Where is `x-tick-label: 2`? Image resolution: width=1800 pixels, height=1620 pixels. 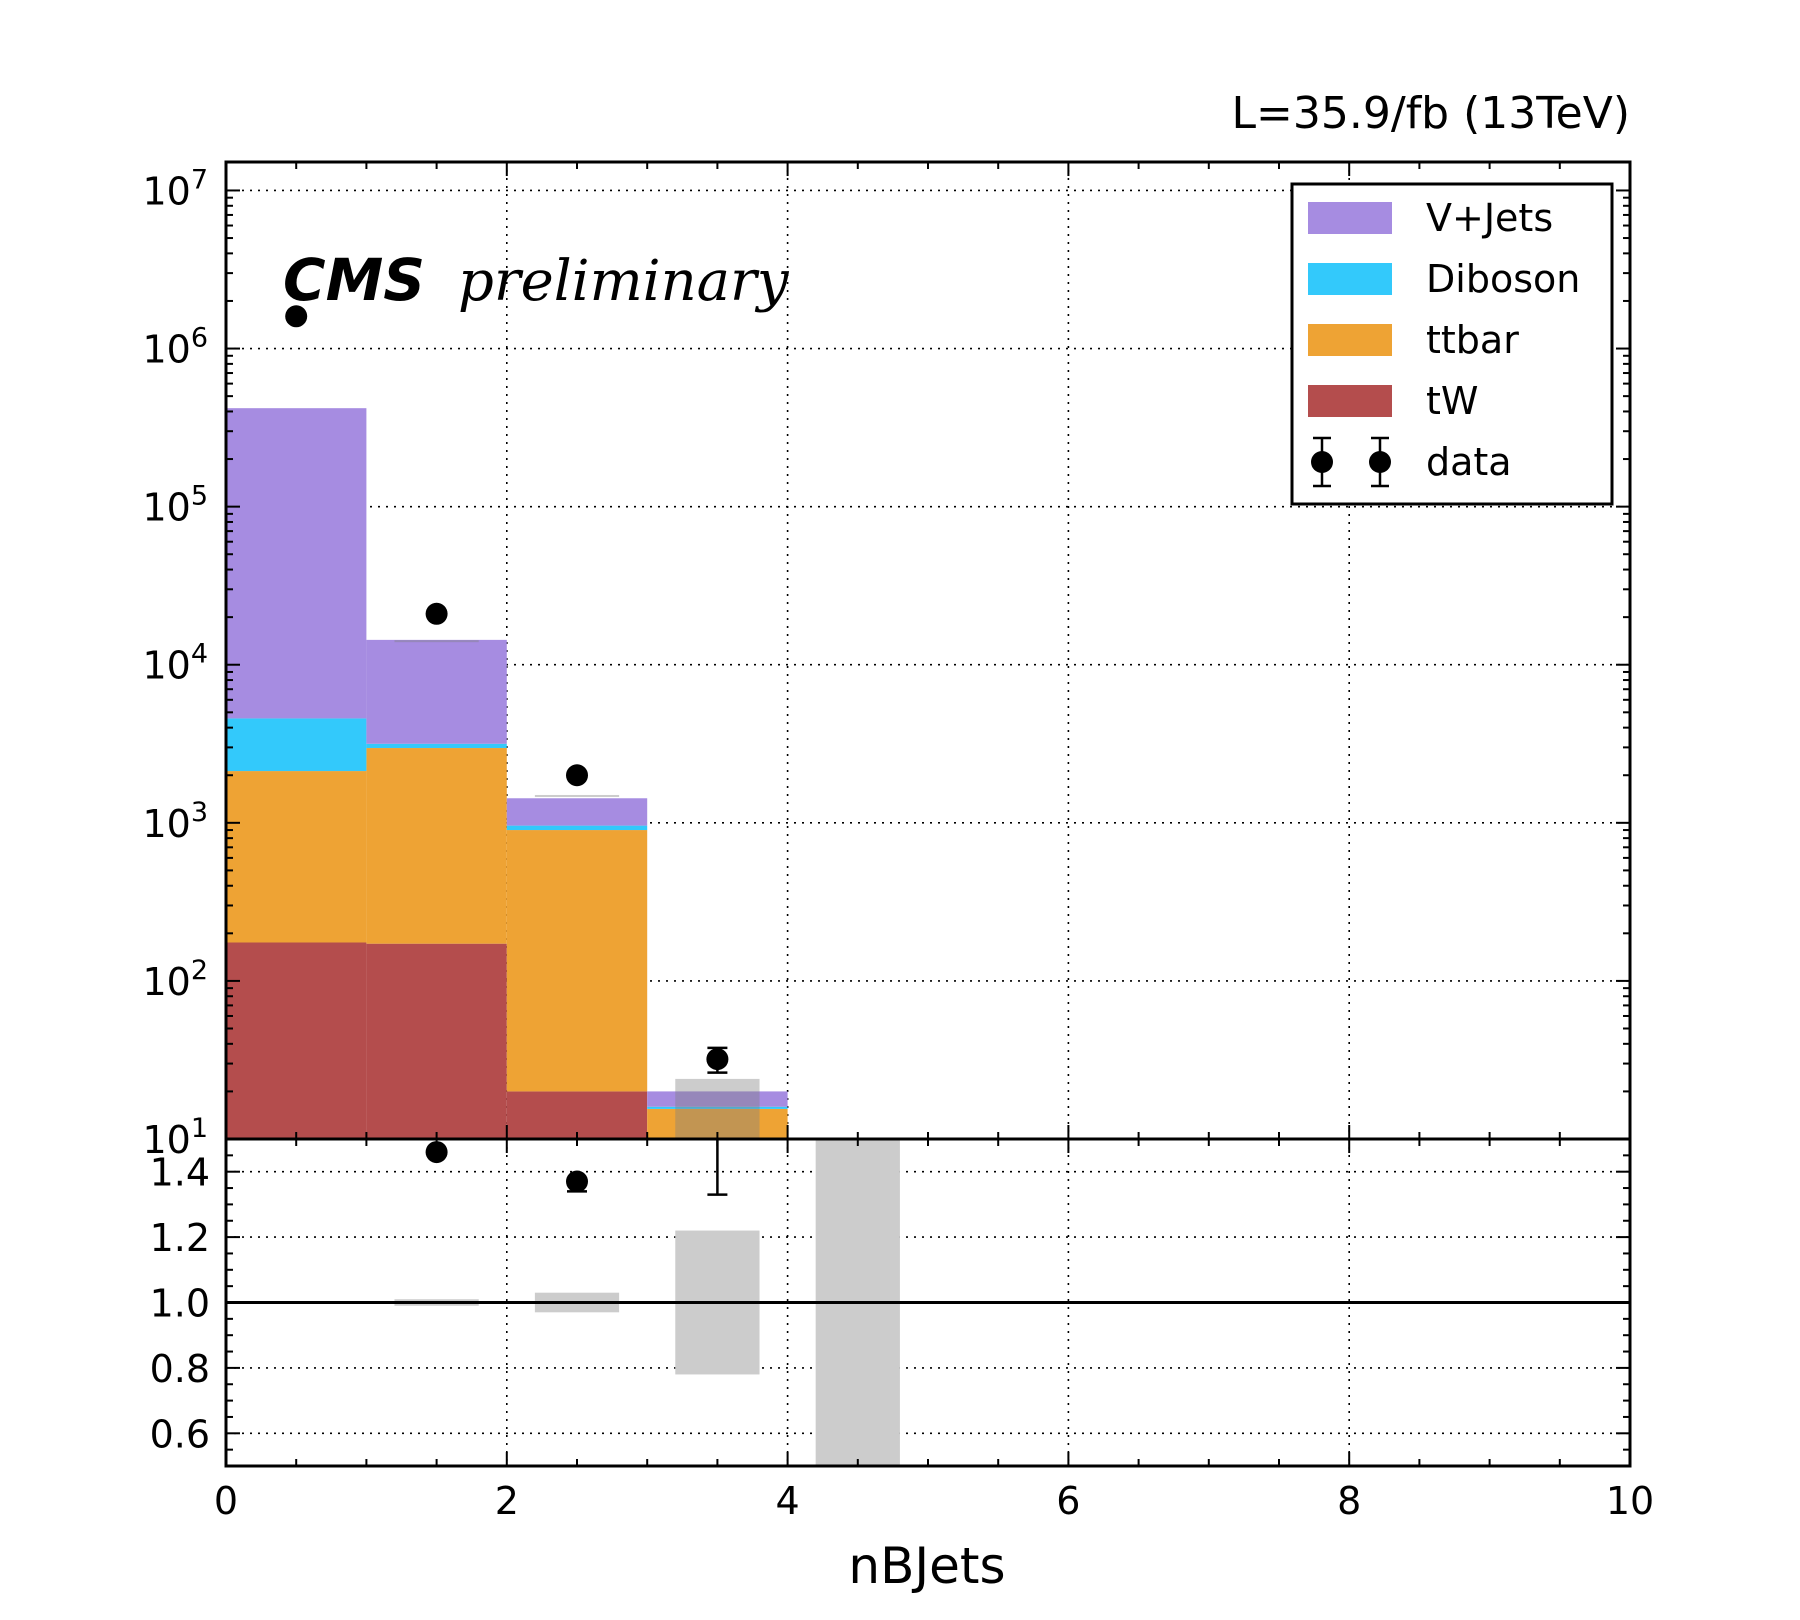
x-tick-label: 2 is located at coordinates (507, 1501).